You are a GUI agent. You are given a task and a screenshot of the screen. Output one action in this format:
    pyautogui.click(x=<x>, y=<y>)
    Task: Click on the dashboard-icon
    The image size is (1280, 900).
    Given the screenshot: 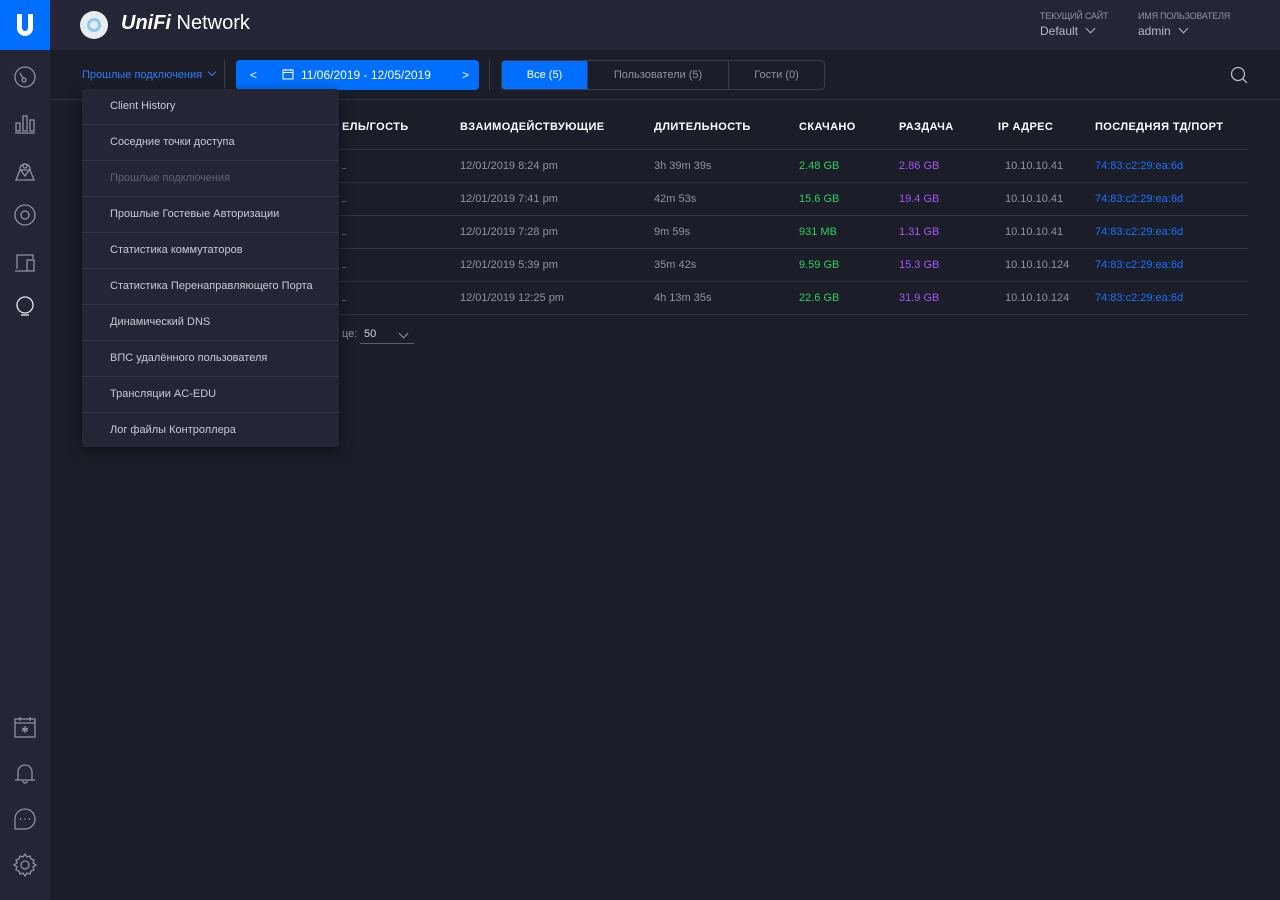 What is the action you would take?
    pyautogui.click(x=25, y=77)
    